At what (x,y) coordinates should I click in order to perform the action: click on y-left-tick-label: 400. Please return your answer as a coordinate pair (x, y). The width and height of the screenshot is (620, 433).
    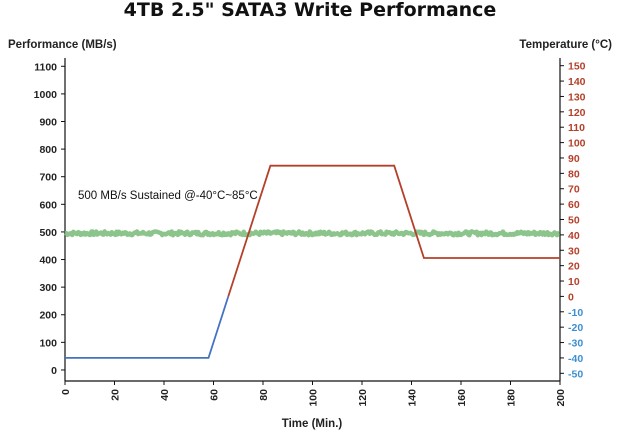
    Looking at the image, I should click on (48, 261).